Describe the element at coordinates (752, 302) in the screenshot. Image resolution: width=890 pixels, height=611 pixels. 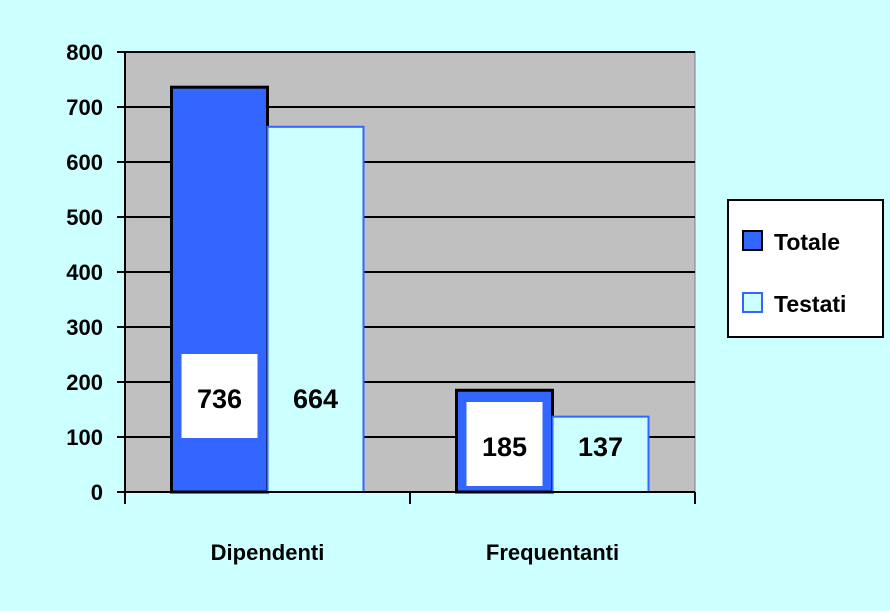
I see `legend-swatch-testati` at that location.